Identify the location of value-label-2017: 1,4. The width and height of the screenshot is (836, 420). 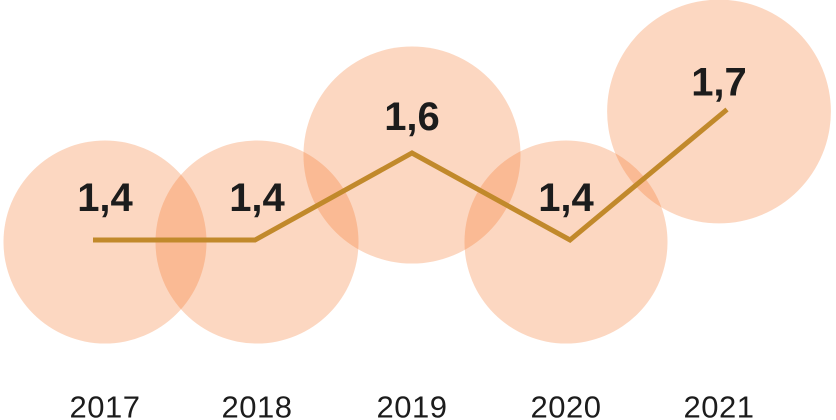
(105, 198).